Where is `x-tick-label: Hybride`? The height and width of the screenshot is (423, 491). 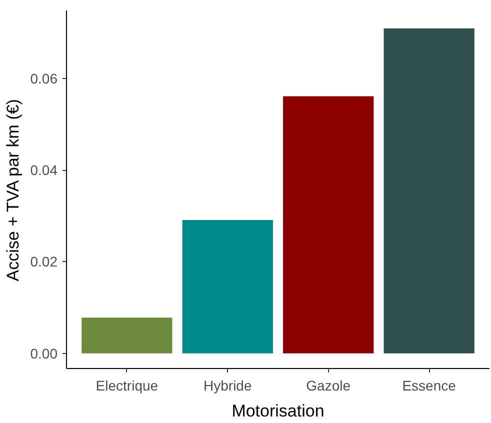 x-tick-label: Hybride is located at coordinates (228, 386).